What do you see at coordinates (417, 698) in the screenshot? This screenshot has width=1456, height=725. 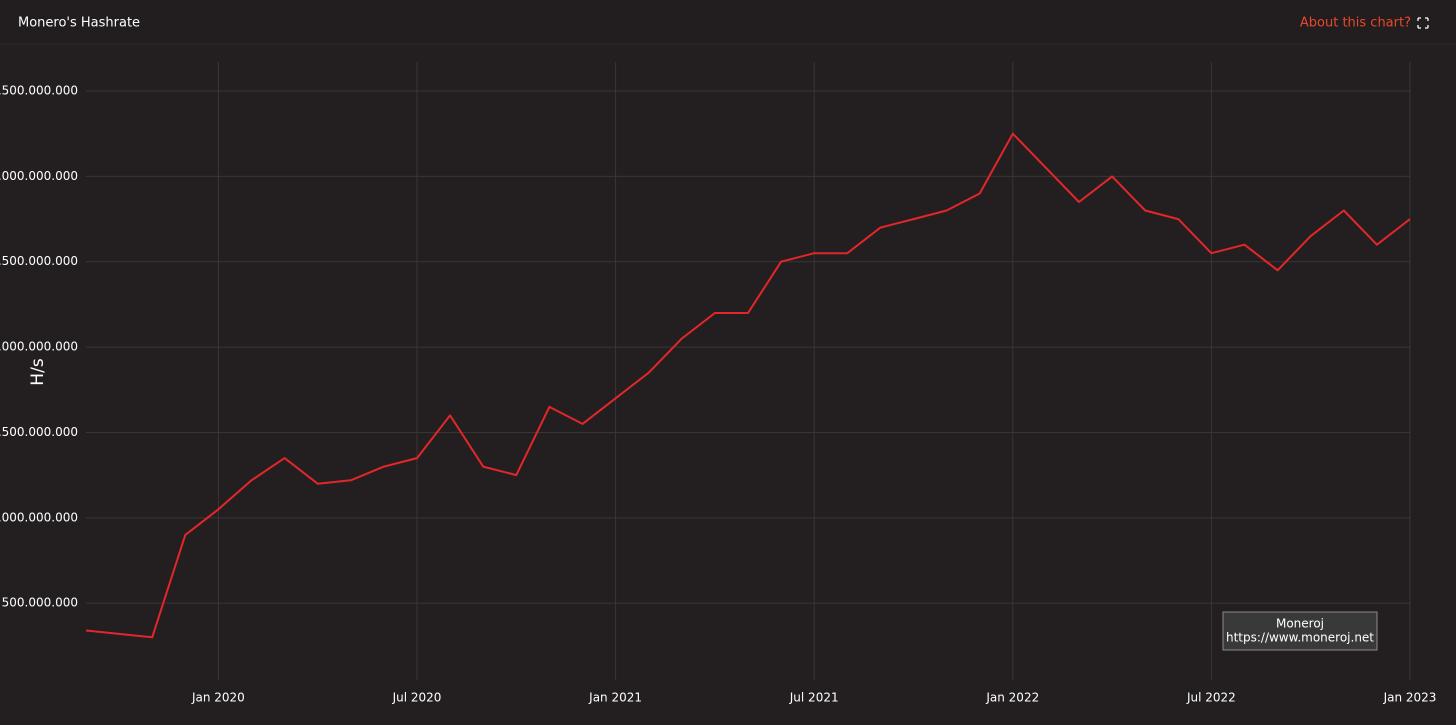 I see `x-tick-label: Jul 2020` at bounding box center [417, 698].